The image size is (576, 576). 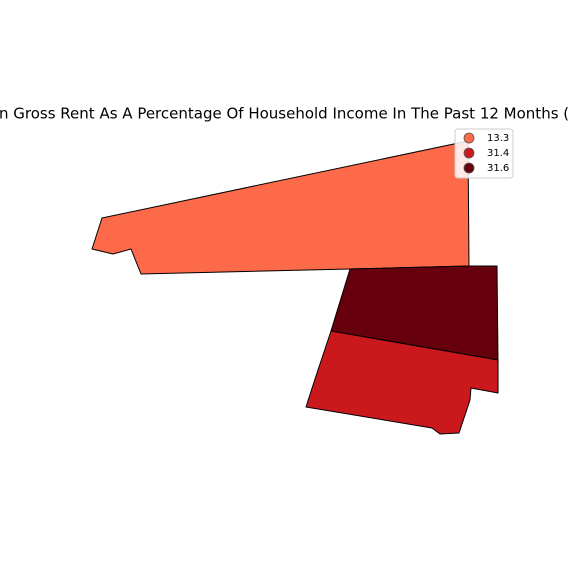 What do you see at coordinates (498, 138) in the screenshot?
I see `legend-label: 13.3` at bounding box center [498, 138].